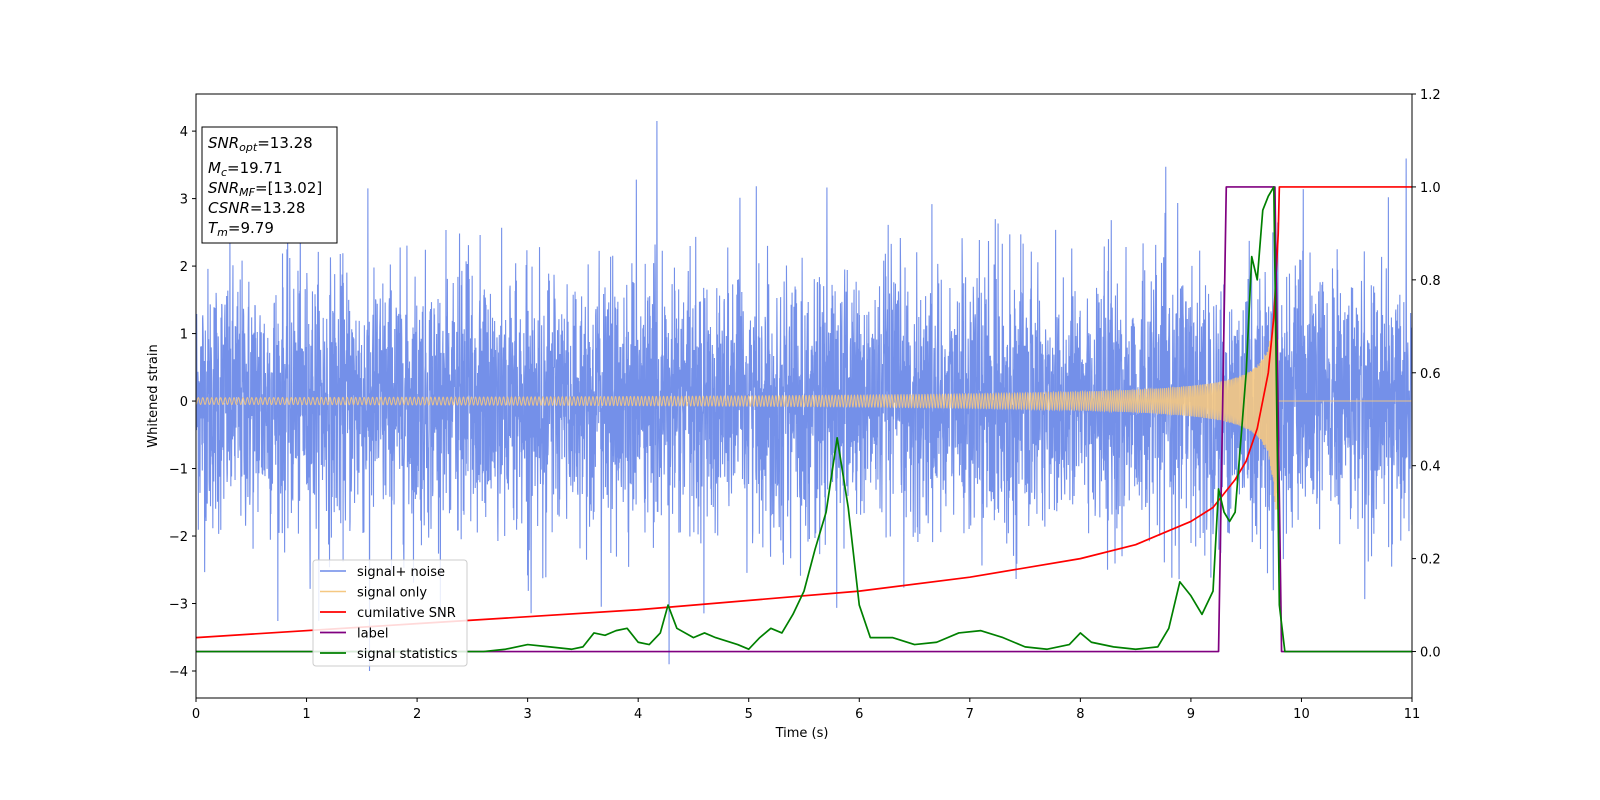  What do you see at coordinates (285, 143) in the screenshot?
I see `info-snr-opt-value: =13.28` at bounding box center [285, 143].